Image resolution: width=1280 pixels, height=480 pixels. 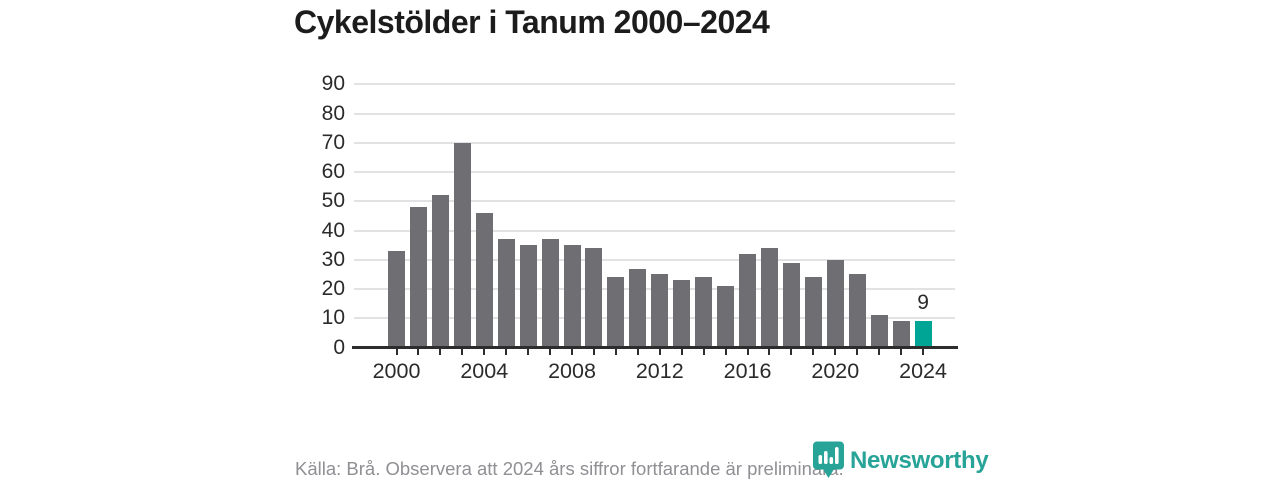 I want to click on bar-2010, so click(x=616, y=312).